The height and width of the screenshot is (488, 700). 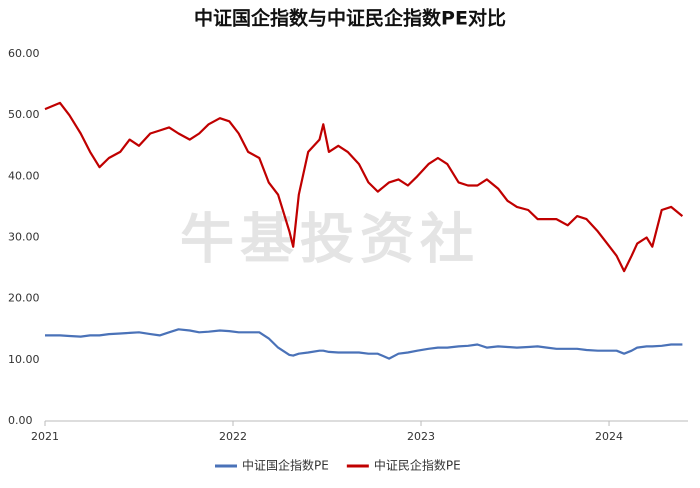 I want to click on y-tick-label: 30.00, so click(x=24, y=237).